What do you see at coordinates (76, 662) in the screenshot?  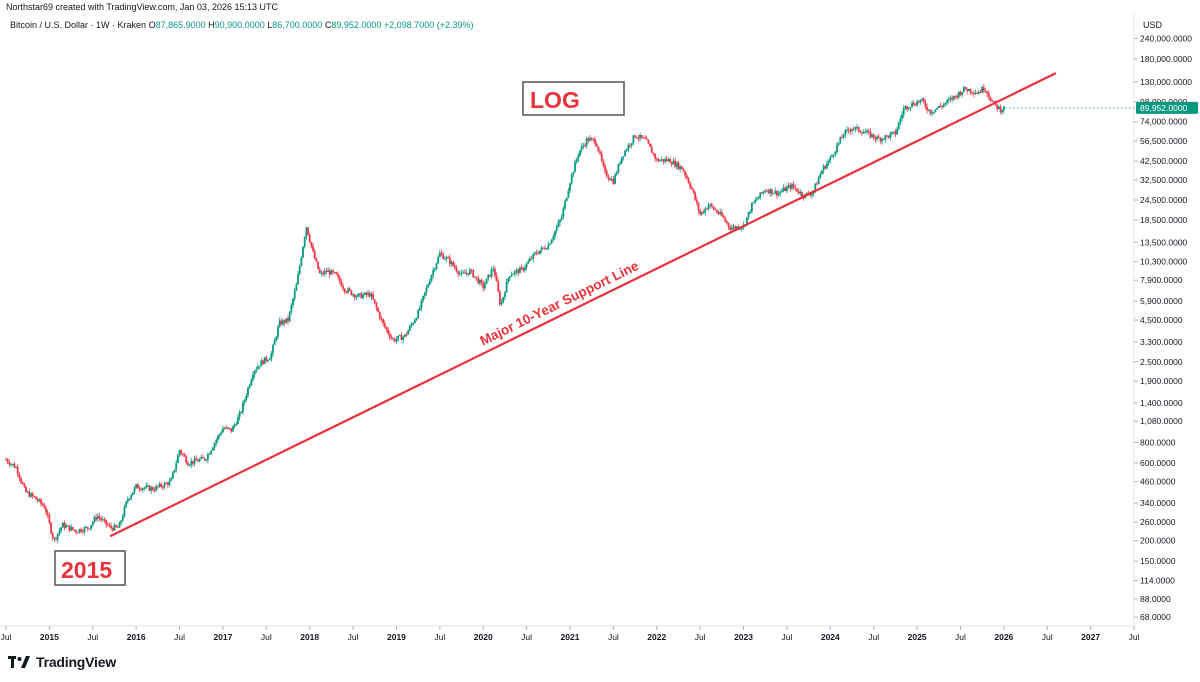 I see `brand-name: TradingView` at bounding box center [76, 662].